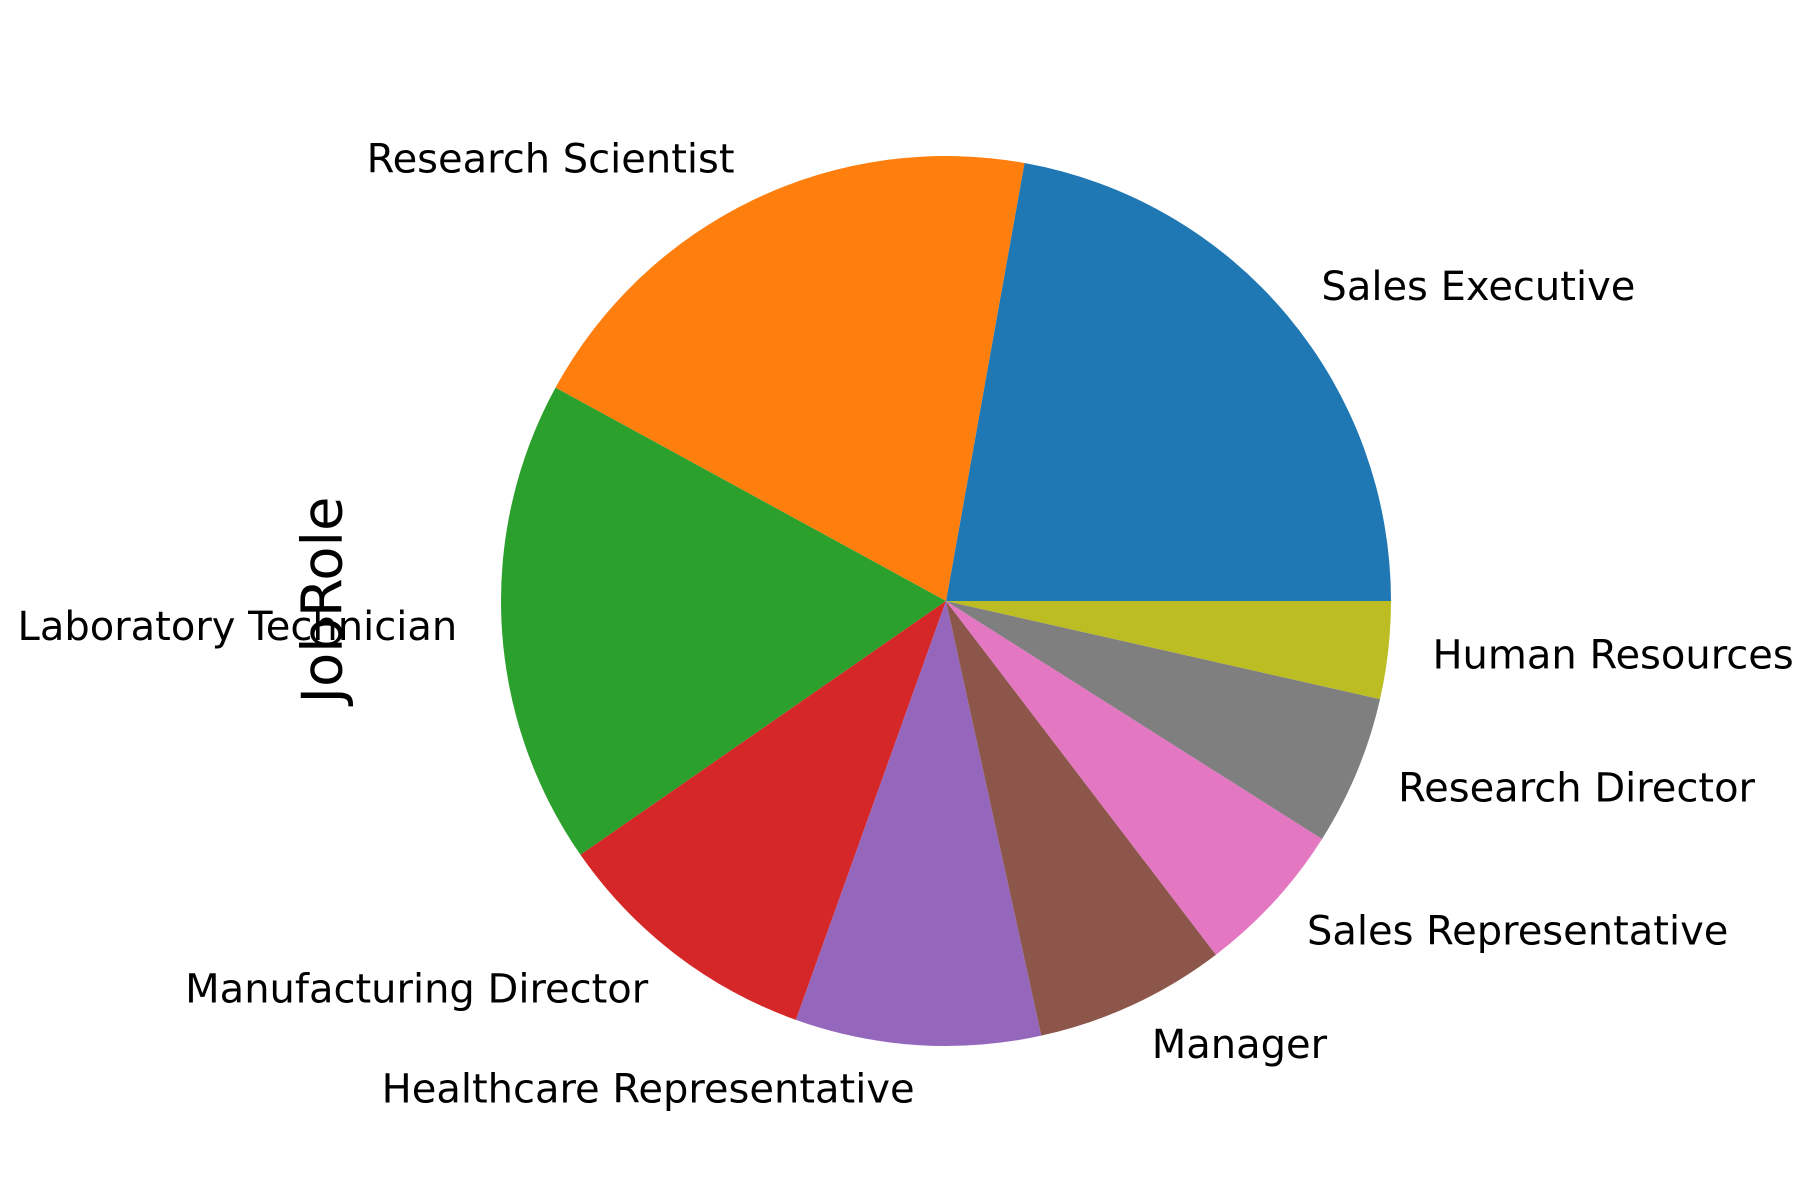  Describe the element at coordinates (1240, 1045) in the screenshot. I see `slice-label: Manager` at that location.